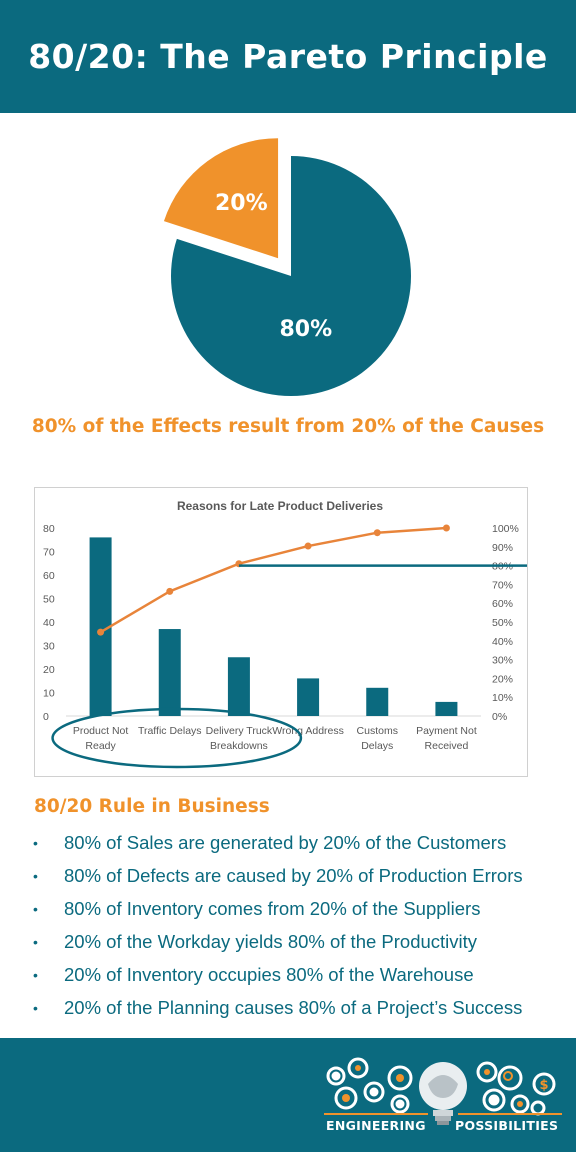 The width and height of the screenshot is (576, 1152). I want to click on pie-chart: 80% 20%, so click(285, 271).